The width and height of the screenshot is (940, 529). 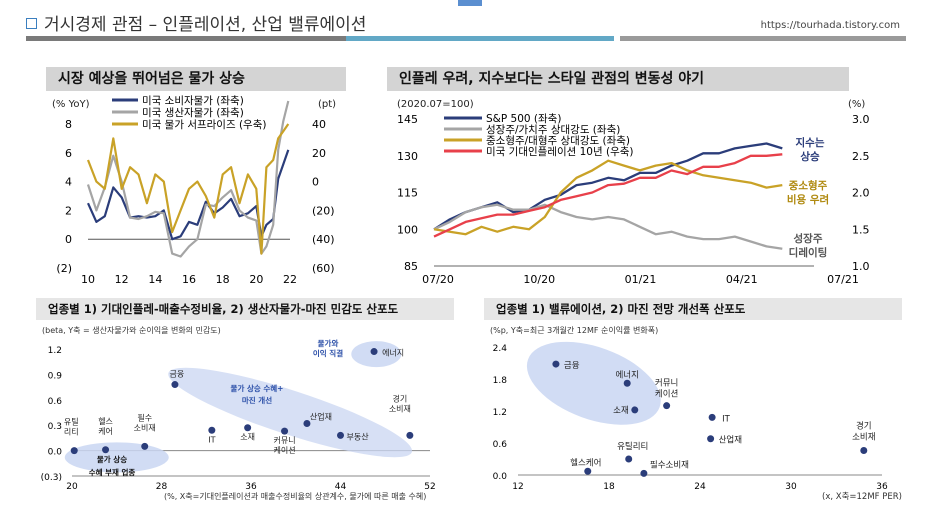 I want to click on chart3-point-label: 케이션, so click(x=285, y=450).